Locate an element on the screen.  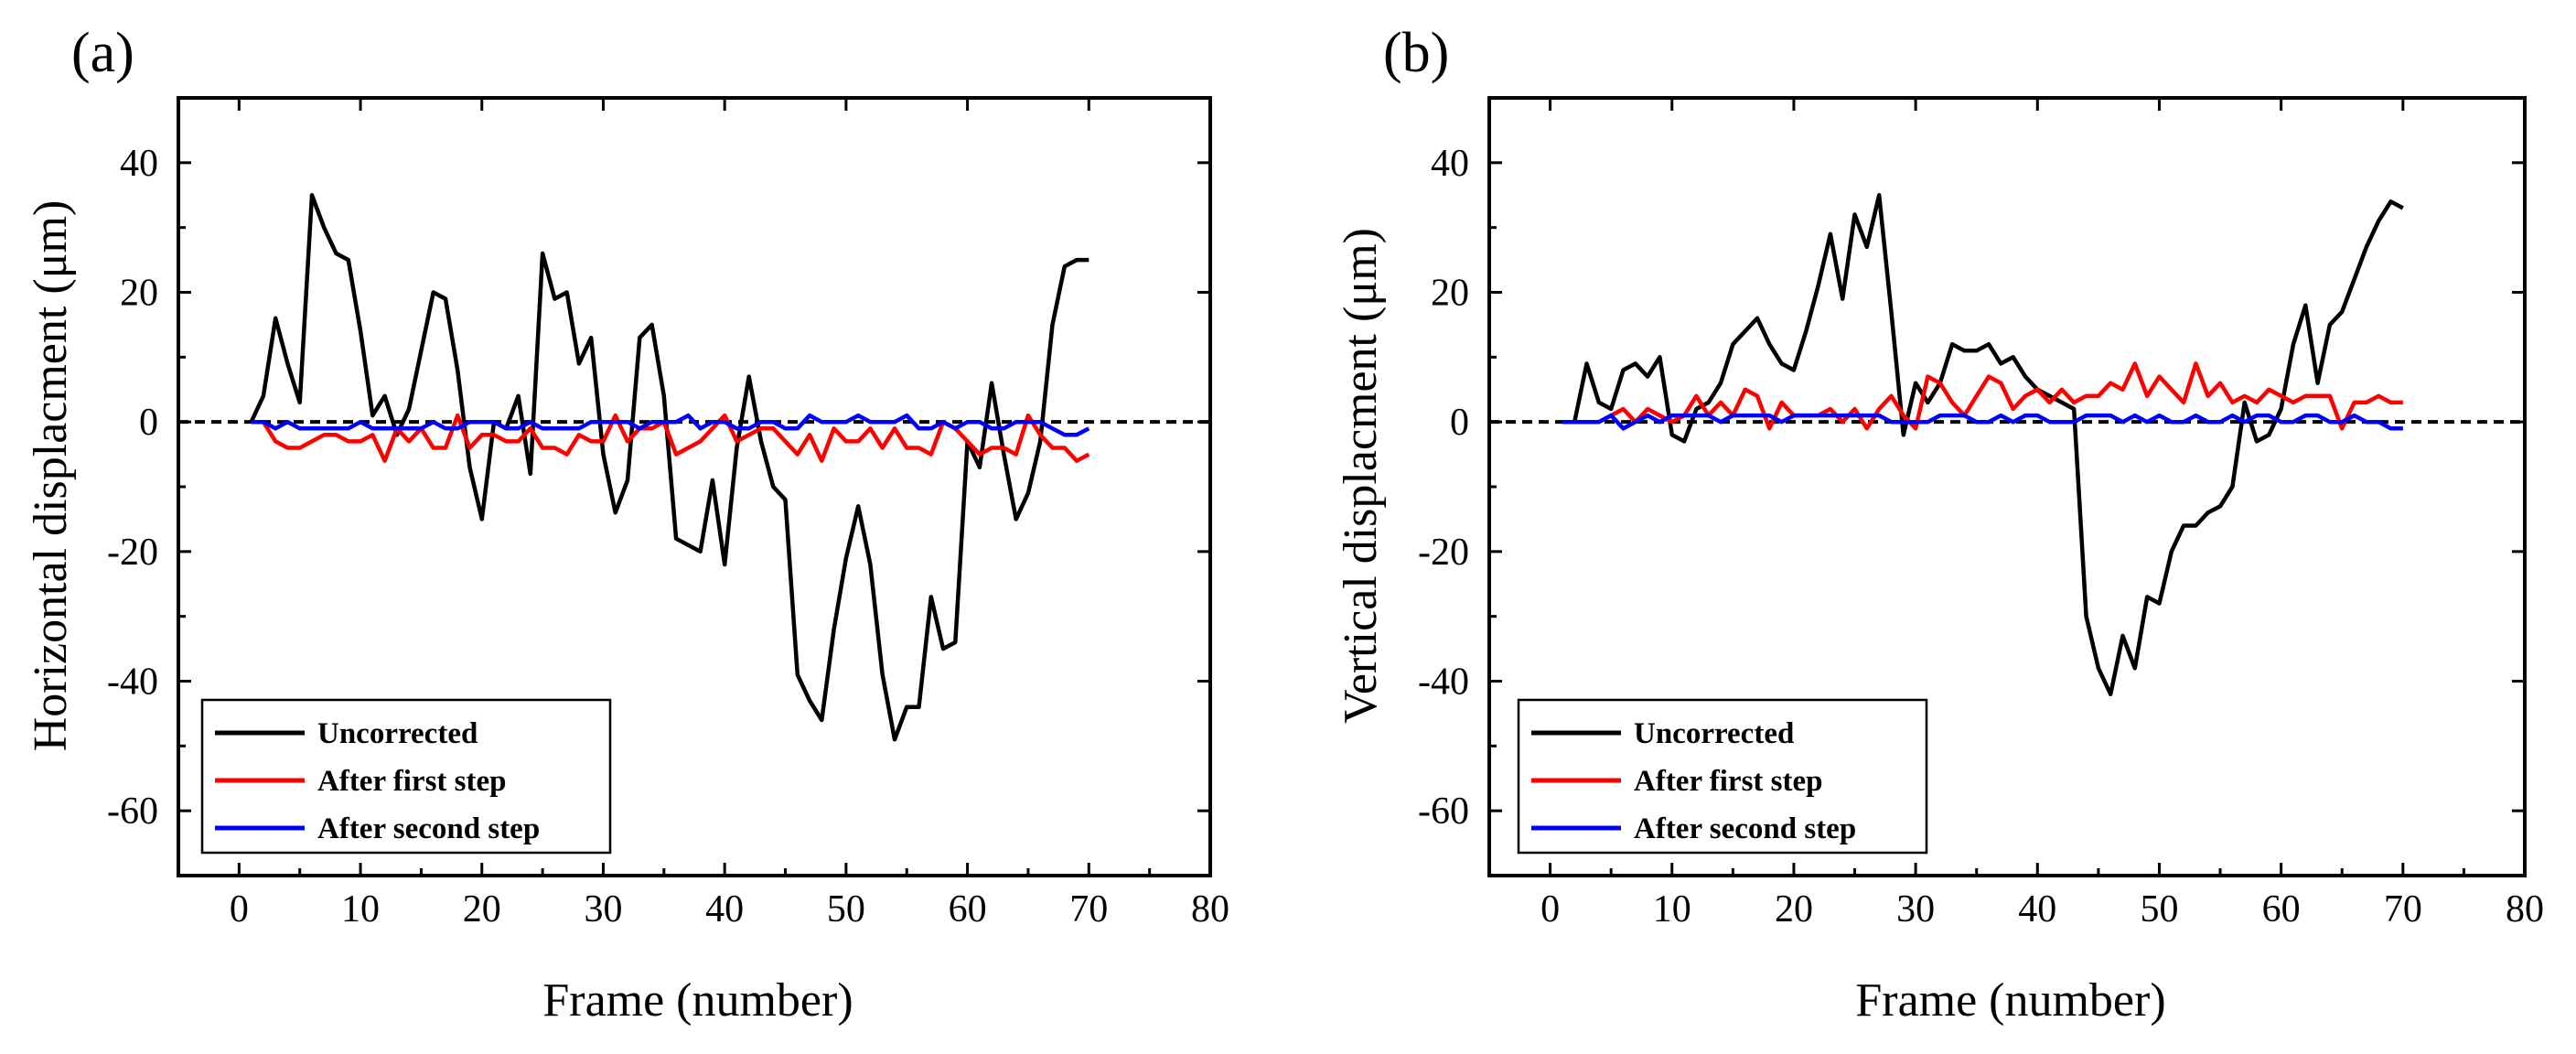
x-axis-title-b: Frame (number) is located at coordinates (2010, 1000).